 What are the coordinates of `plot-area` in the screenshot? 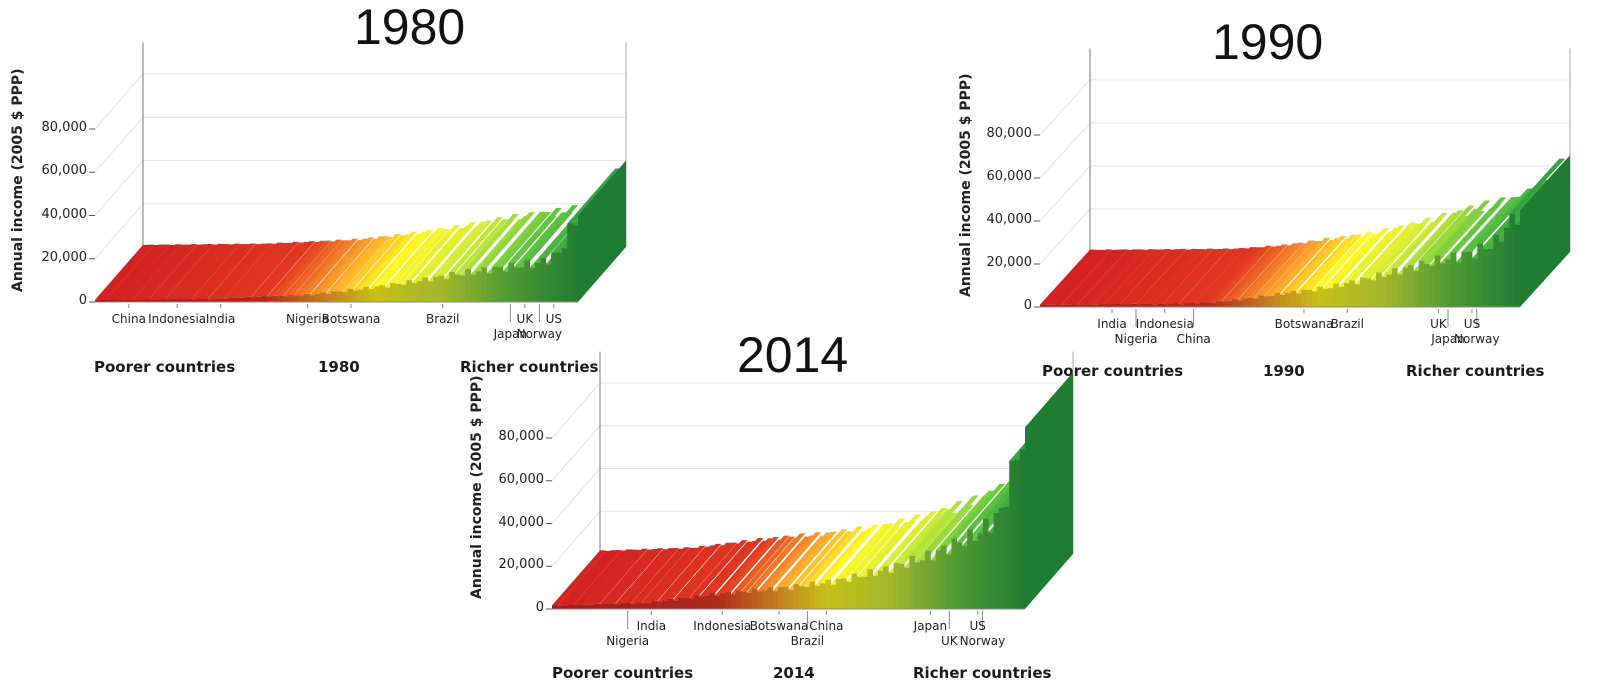 It's located at (1302, 187).